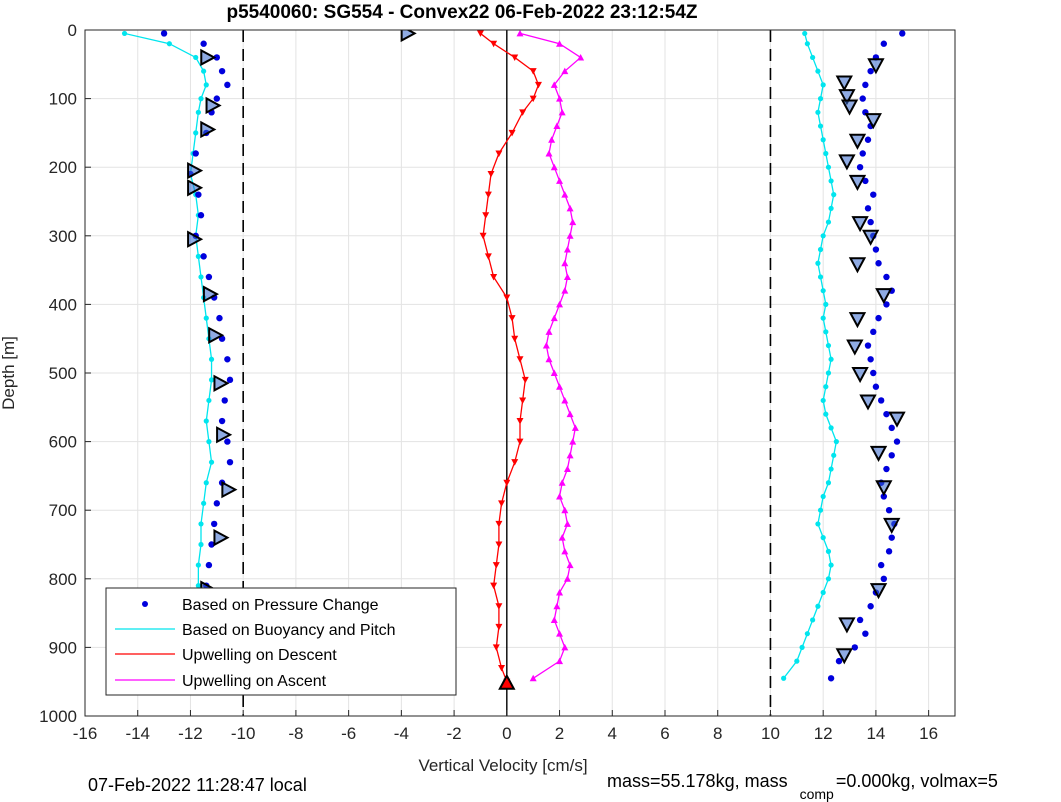 Image resolution: width=1061 pixels, height=802 pixels. I want to click on footer-local-time: 07-Feb-2022 11:28:47 local, so click(197, 785).